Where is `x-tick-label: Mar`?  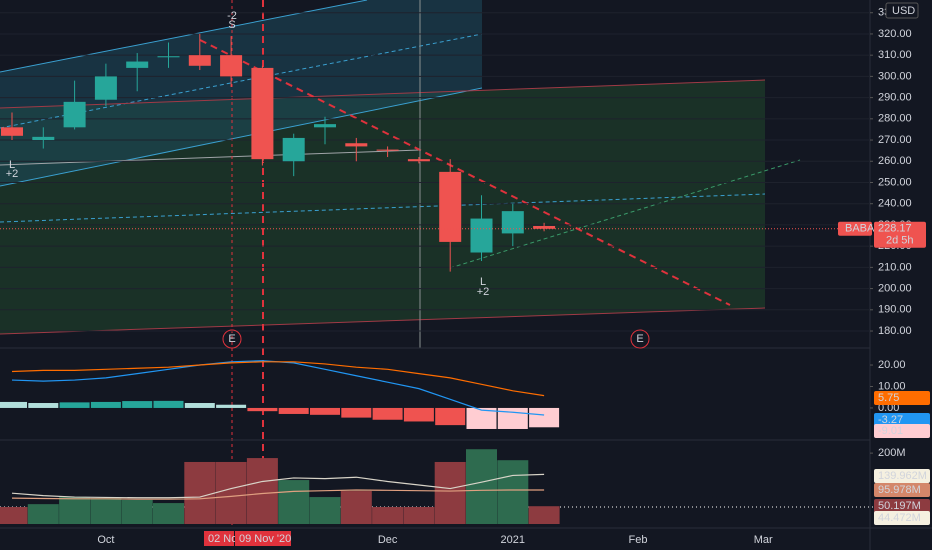 x-tick-label: Mar is located at coordinates (763, 540).